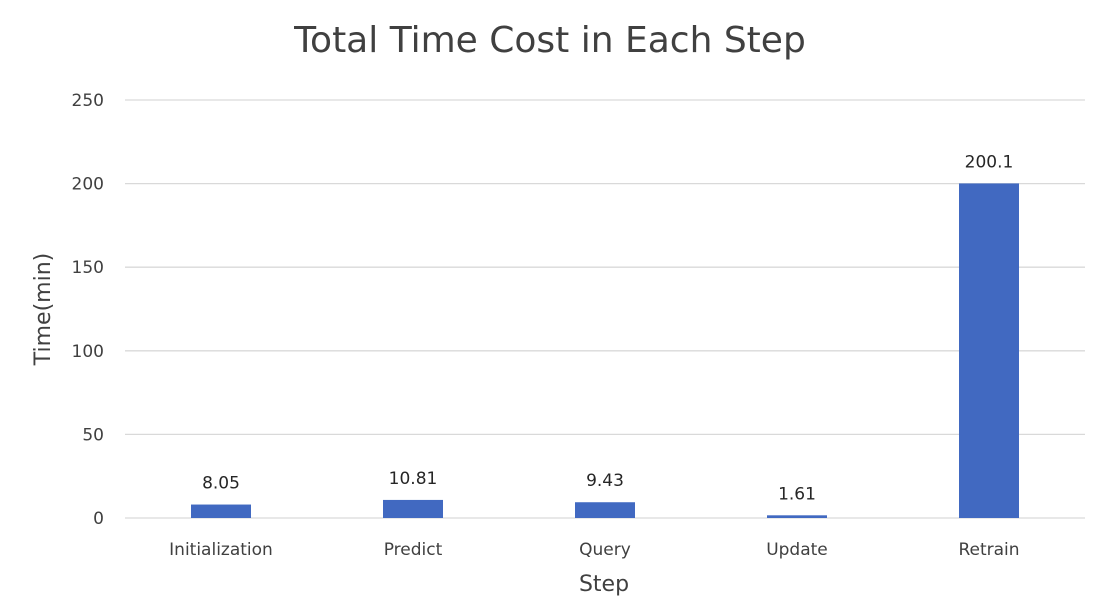 The image size is (1110, 608). Describe the element at coordinates (221, 550) in the screenshot. I see `x-tick-label: Initialization` at that location.